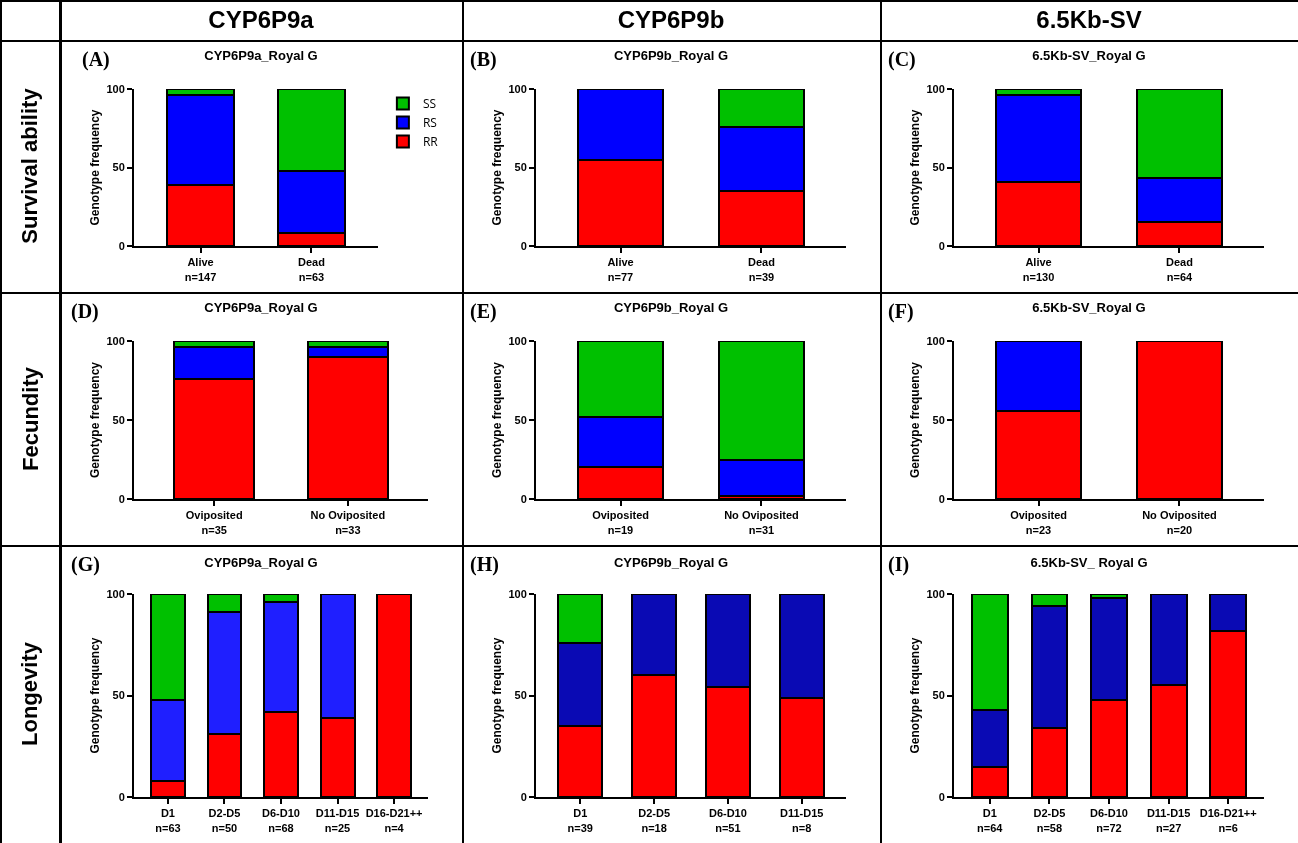 This screenshot has width=1298, height=843. Describe the element at coordinates (990, 820) in the screenshot. I see `x-tick-label: D1 n=64` at that location.